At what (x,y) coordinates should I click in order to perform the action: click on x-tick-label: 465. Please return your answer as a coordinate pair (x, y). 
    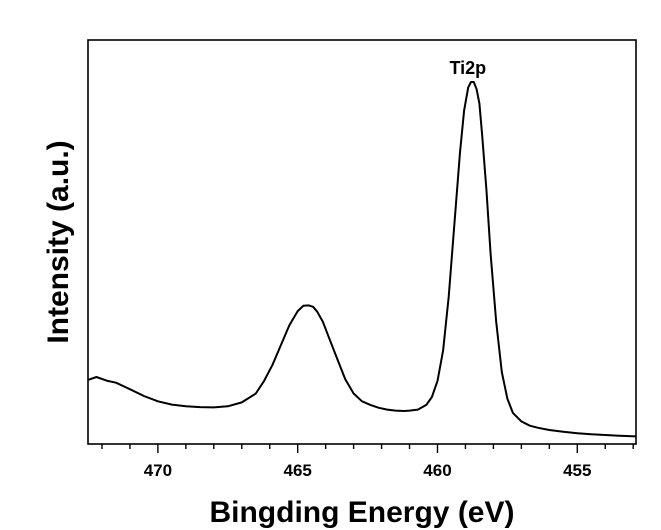
    Looking at the image, I should click on (298, 470).